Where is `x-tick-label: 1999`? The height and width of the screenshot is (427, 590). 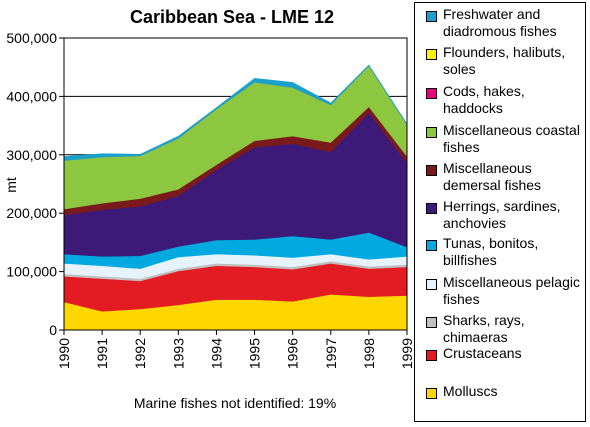 x-tick-label: 1999 is located at coordinates (406, 353).